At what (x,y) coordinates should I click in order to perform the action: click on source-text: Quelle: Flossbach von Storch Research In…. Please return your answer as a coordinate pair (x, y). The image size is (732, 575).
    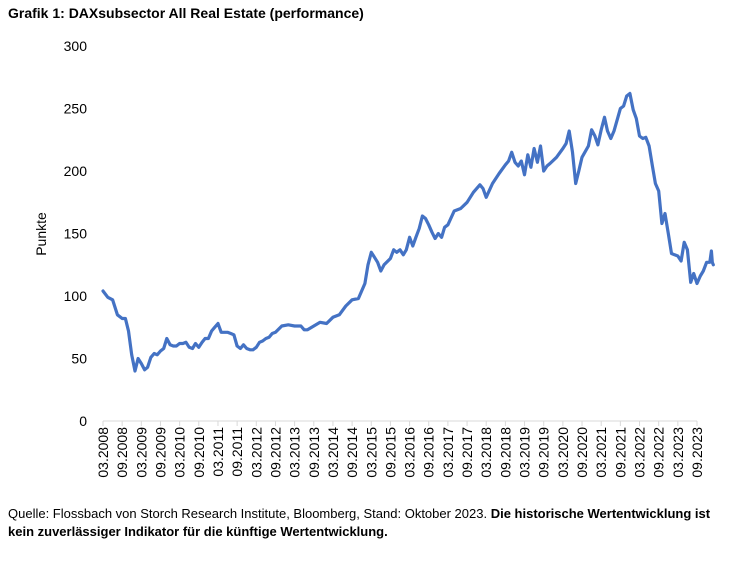
    Looking at the image, I should click on (249, 513).